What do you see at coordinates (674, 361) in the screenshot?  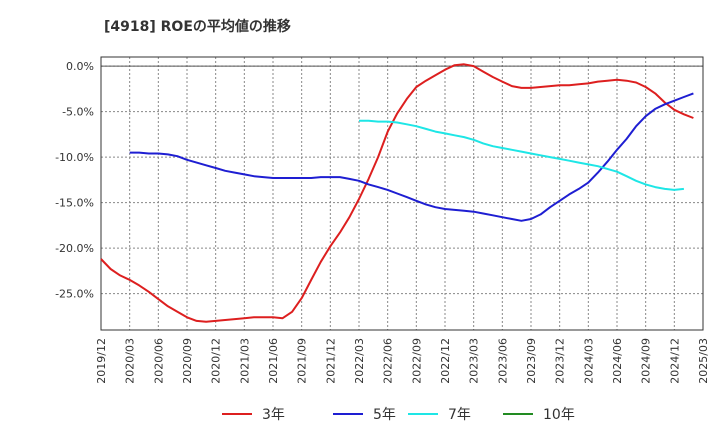 I see `x-tick-label: 2024/12` at bounding box center [674, 361].